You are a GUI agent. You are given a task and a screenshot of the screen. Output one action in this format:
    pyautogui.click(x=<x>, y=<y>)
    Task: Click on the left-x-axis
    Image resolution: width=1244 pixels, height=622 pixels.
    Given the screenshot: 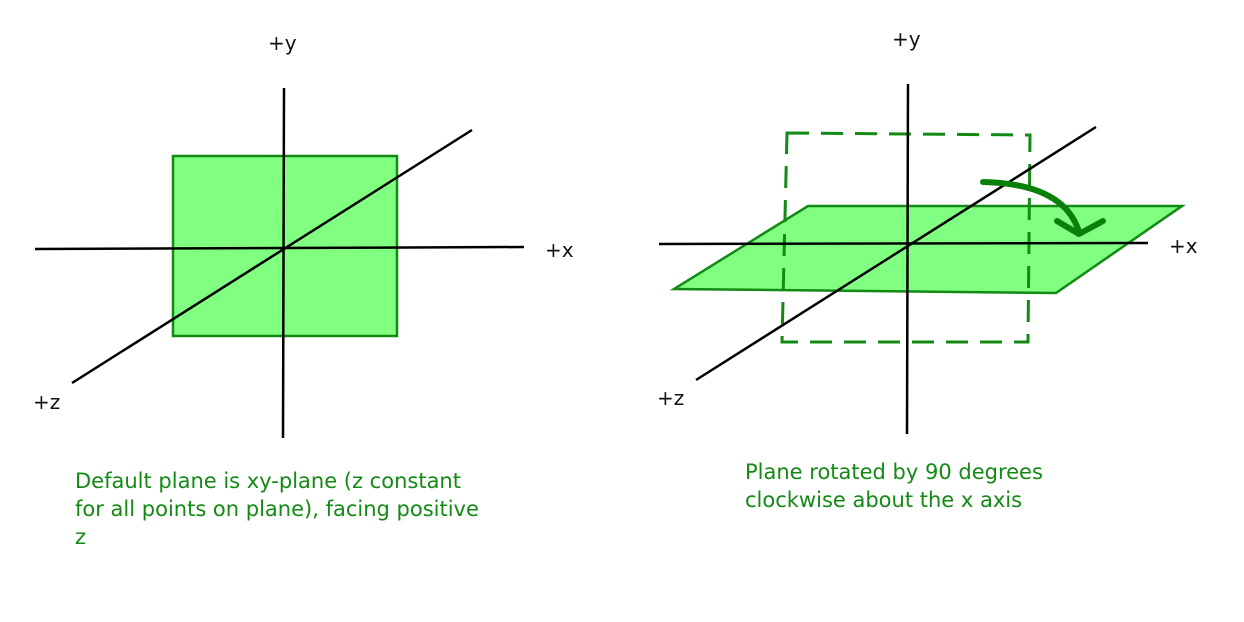 What is the action you would take?
    pyautogui.click(x=279, y=248)
    